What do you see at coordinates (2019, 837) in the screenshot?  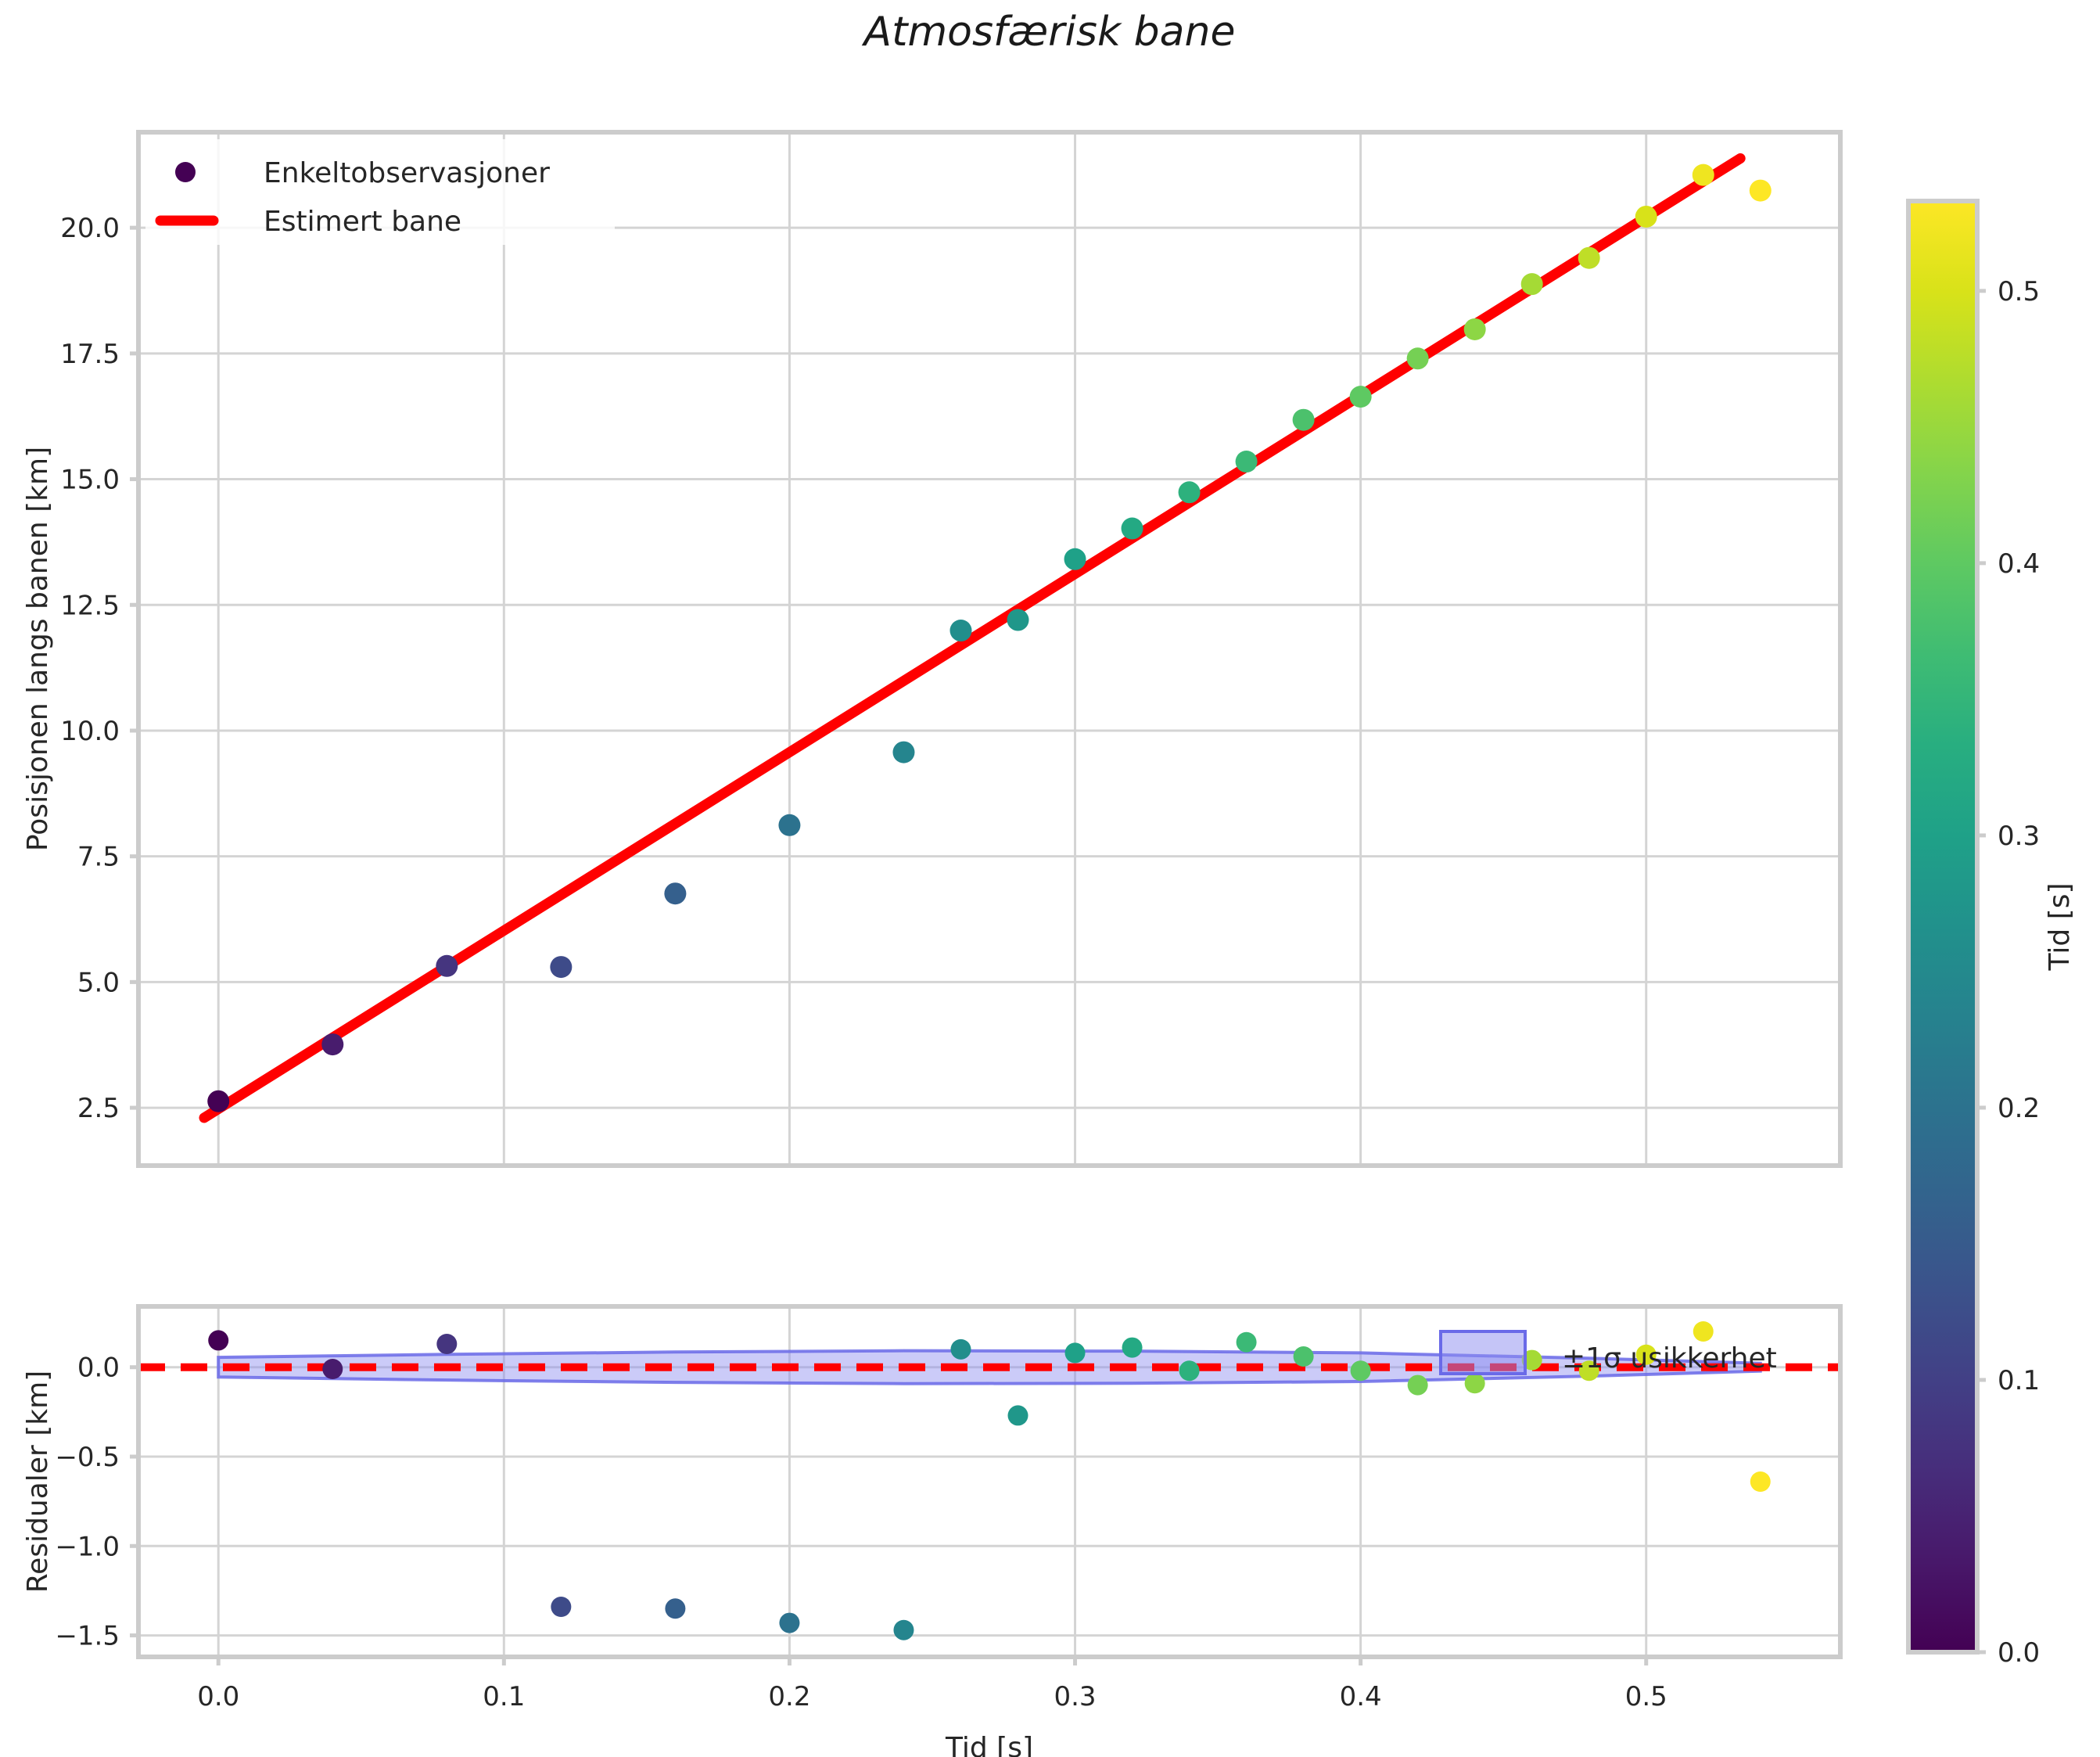 I see `cbar-tick-label-3: 0.3` at bounding box center [2019, 837].